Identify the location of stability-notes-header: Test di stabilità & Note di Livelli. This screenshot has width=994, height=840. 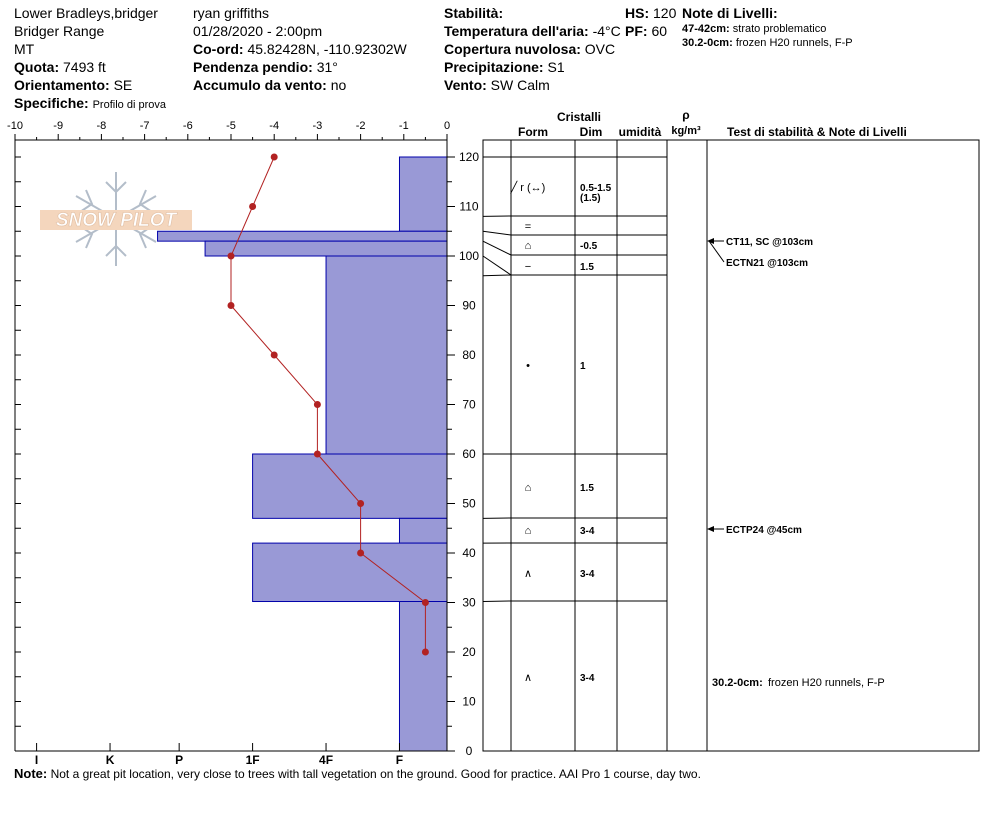
(817, 132).